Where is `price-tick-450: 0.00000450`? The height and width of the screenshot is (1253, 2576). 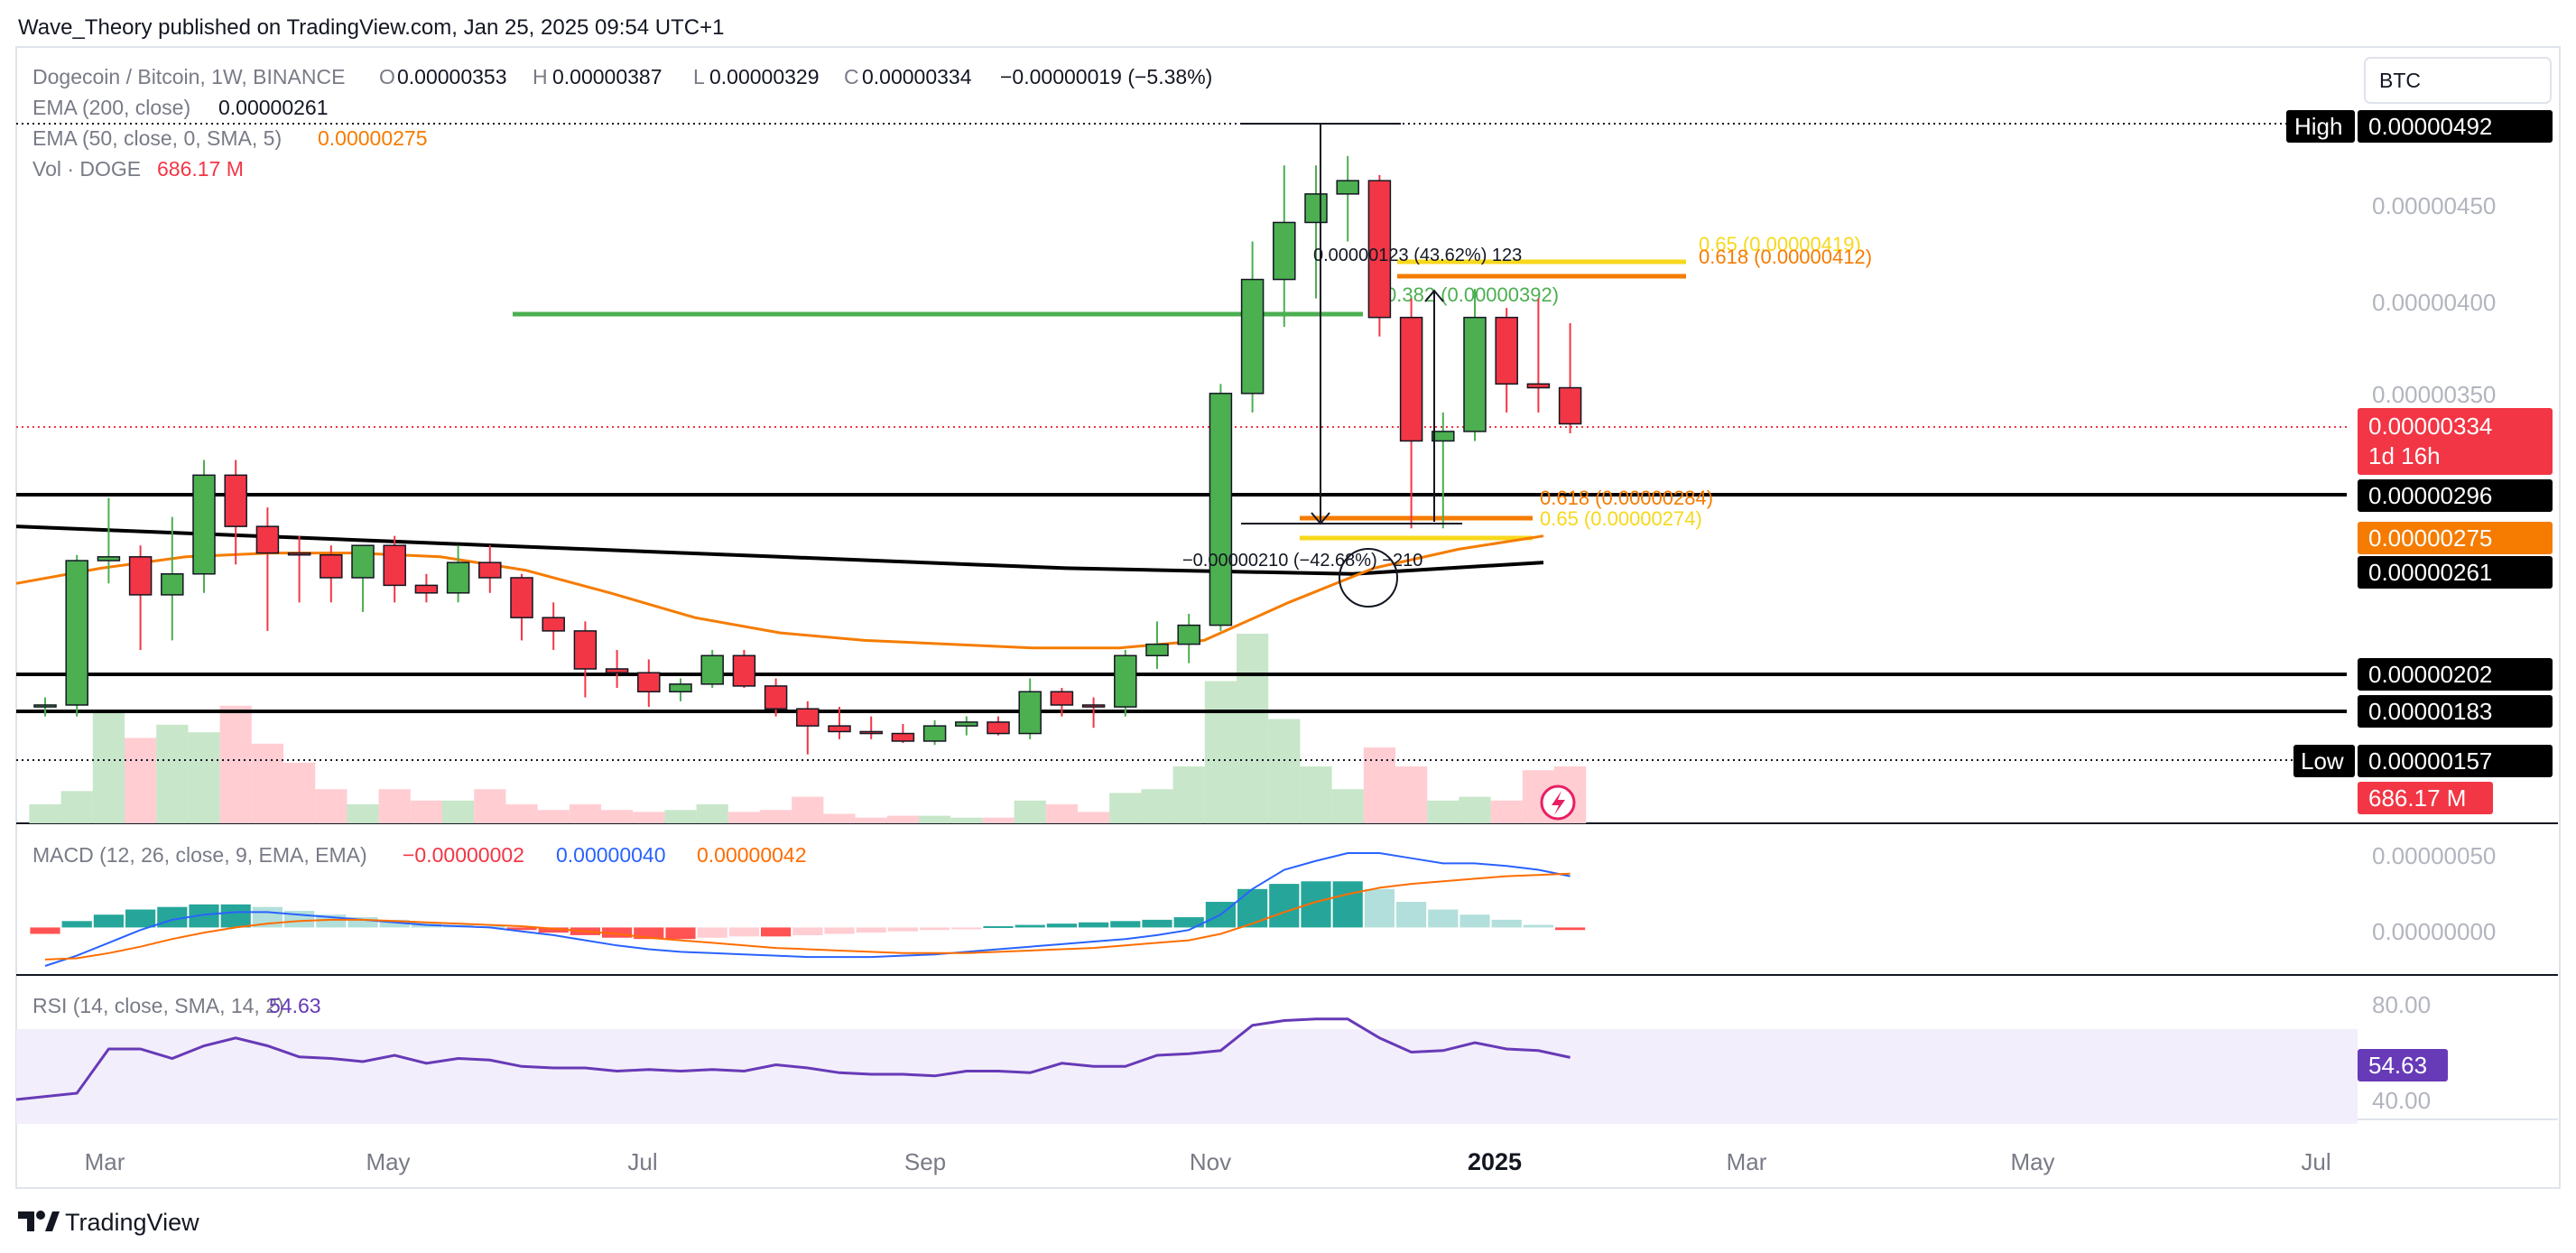
price-tick-450: 0.00000450 is located at coordinates (2434, 205).